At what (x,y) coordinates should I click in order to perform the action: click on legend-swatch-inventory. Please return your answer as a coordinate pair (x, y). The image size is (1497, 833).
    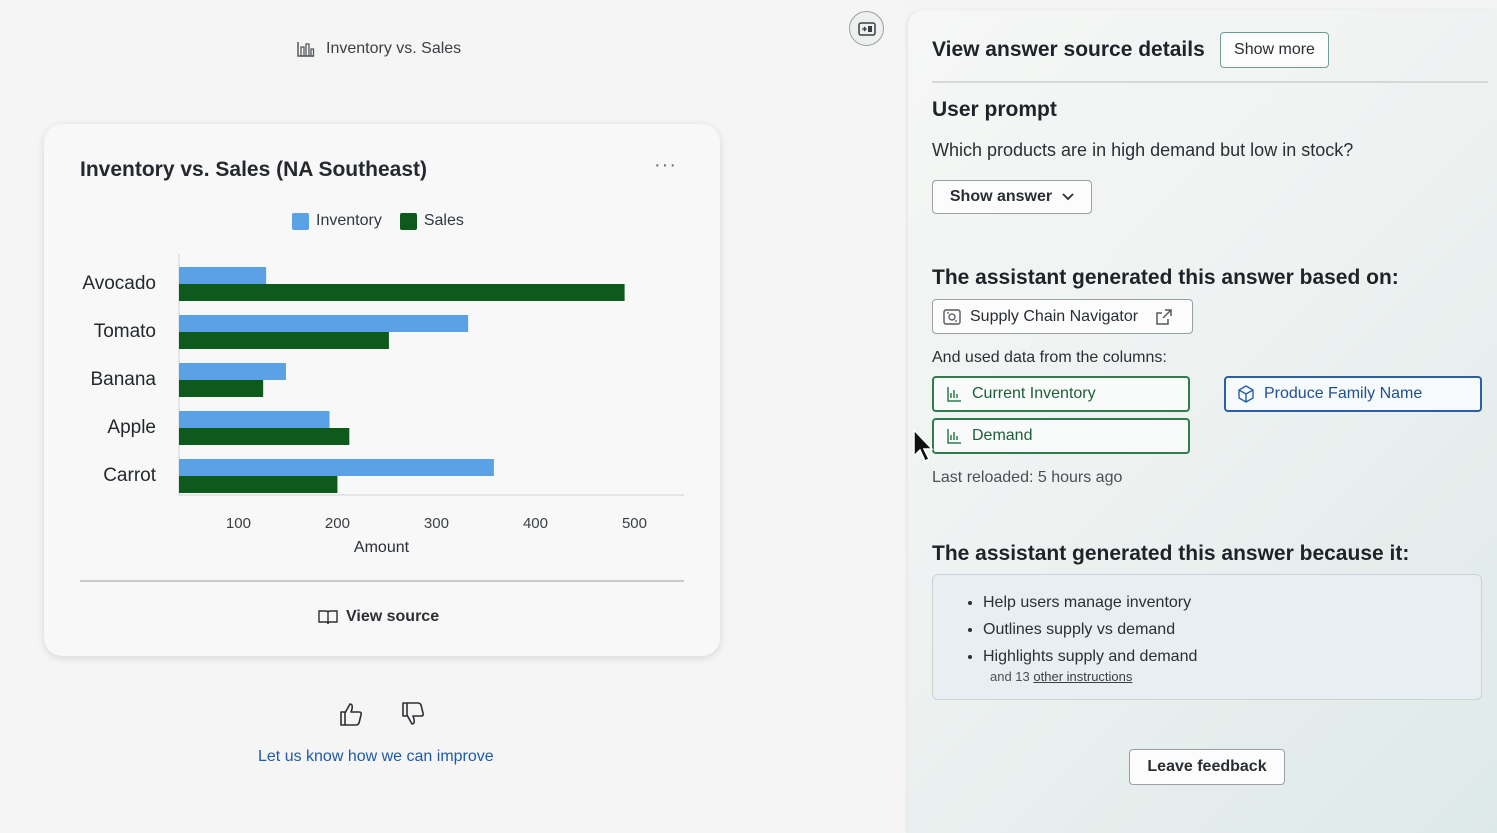
    Looking at the image, I should click on (300, 221).